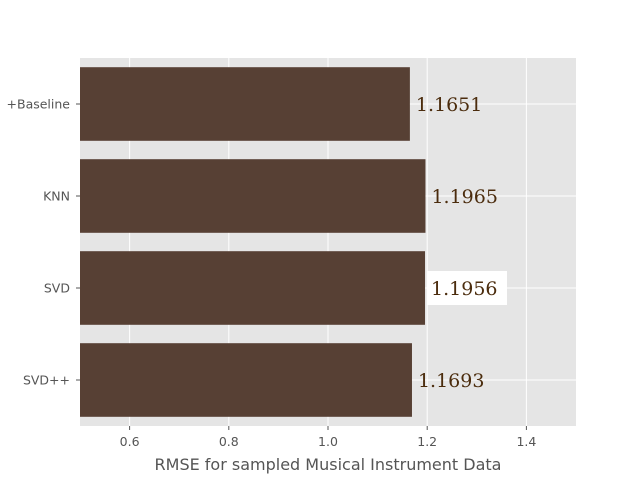 This screenshot has width=640, height=480. I want to click on x-tick-labels: 0.6 0.8 1.0 1.2 1.4, so click(328, 437).